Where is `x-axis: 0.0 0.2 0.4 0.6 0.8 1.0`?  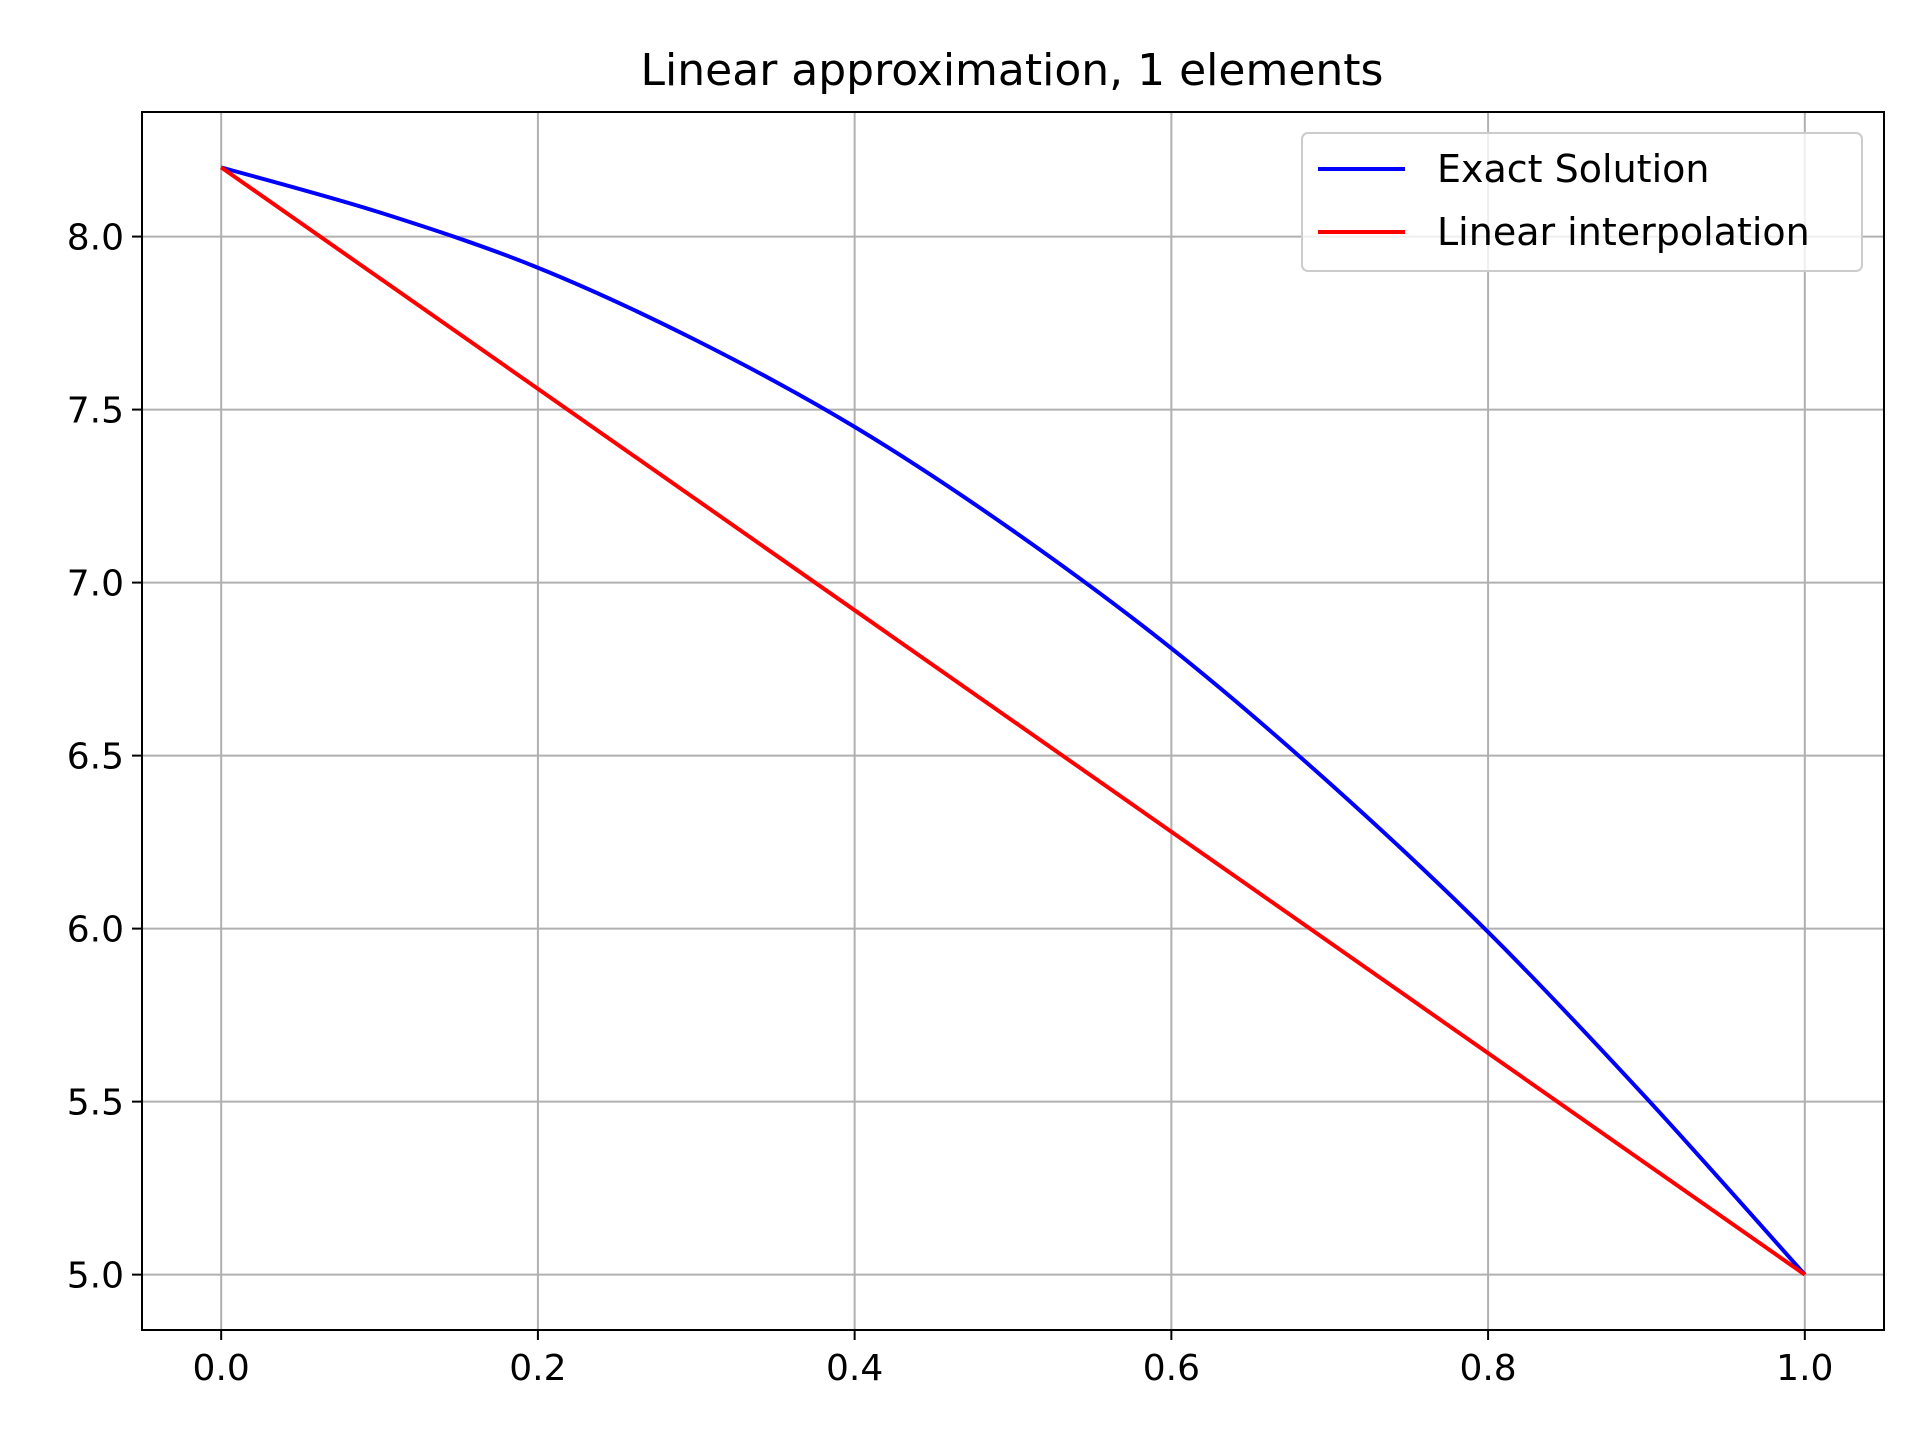 x-axis: 0.0 0.2 0.4 0.6 0.8 1.0 is located at coordinates (1013, 1359).